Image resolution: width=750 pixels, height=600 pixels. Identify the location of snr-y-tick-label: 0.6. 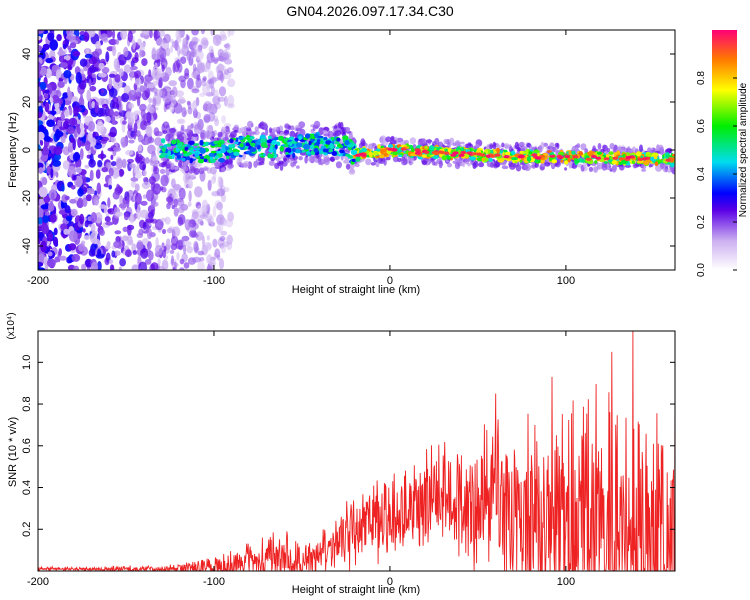
(27, 445).